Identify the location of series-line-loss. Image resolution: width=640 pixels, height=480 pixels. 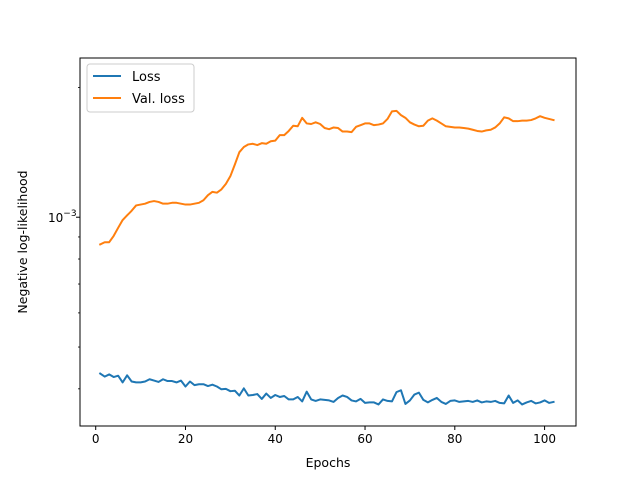
(326, 389).